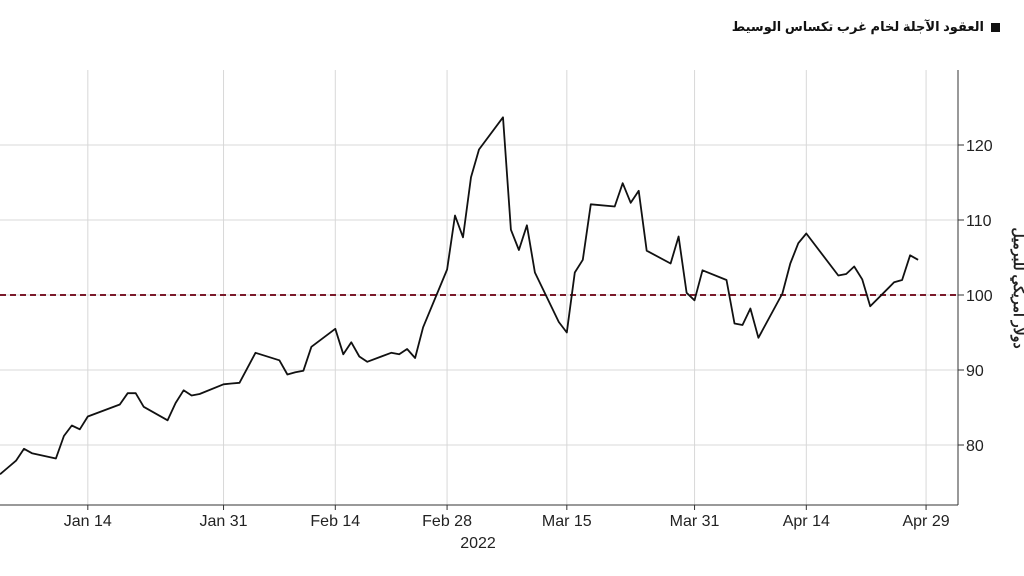 The width and height of the screenshot is (1024, 576). Describe the element at coordinates (979, 146) in the screenshot. I see `y-tick-label: 120` at that location.